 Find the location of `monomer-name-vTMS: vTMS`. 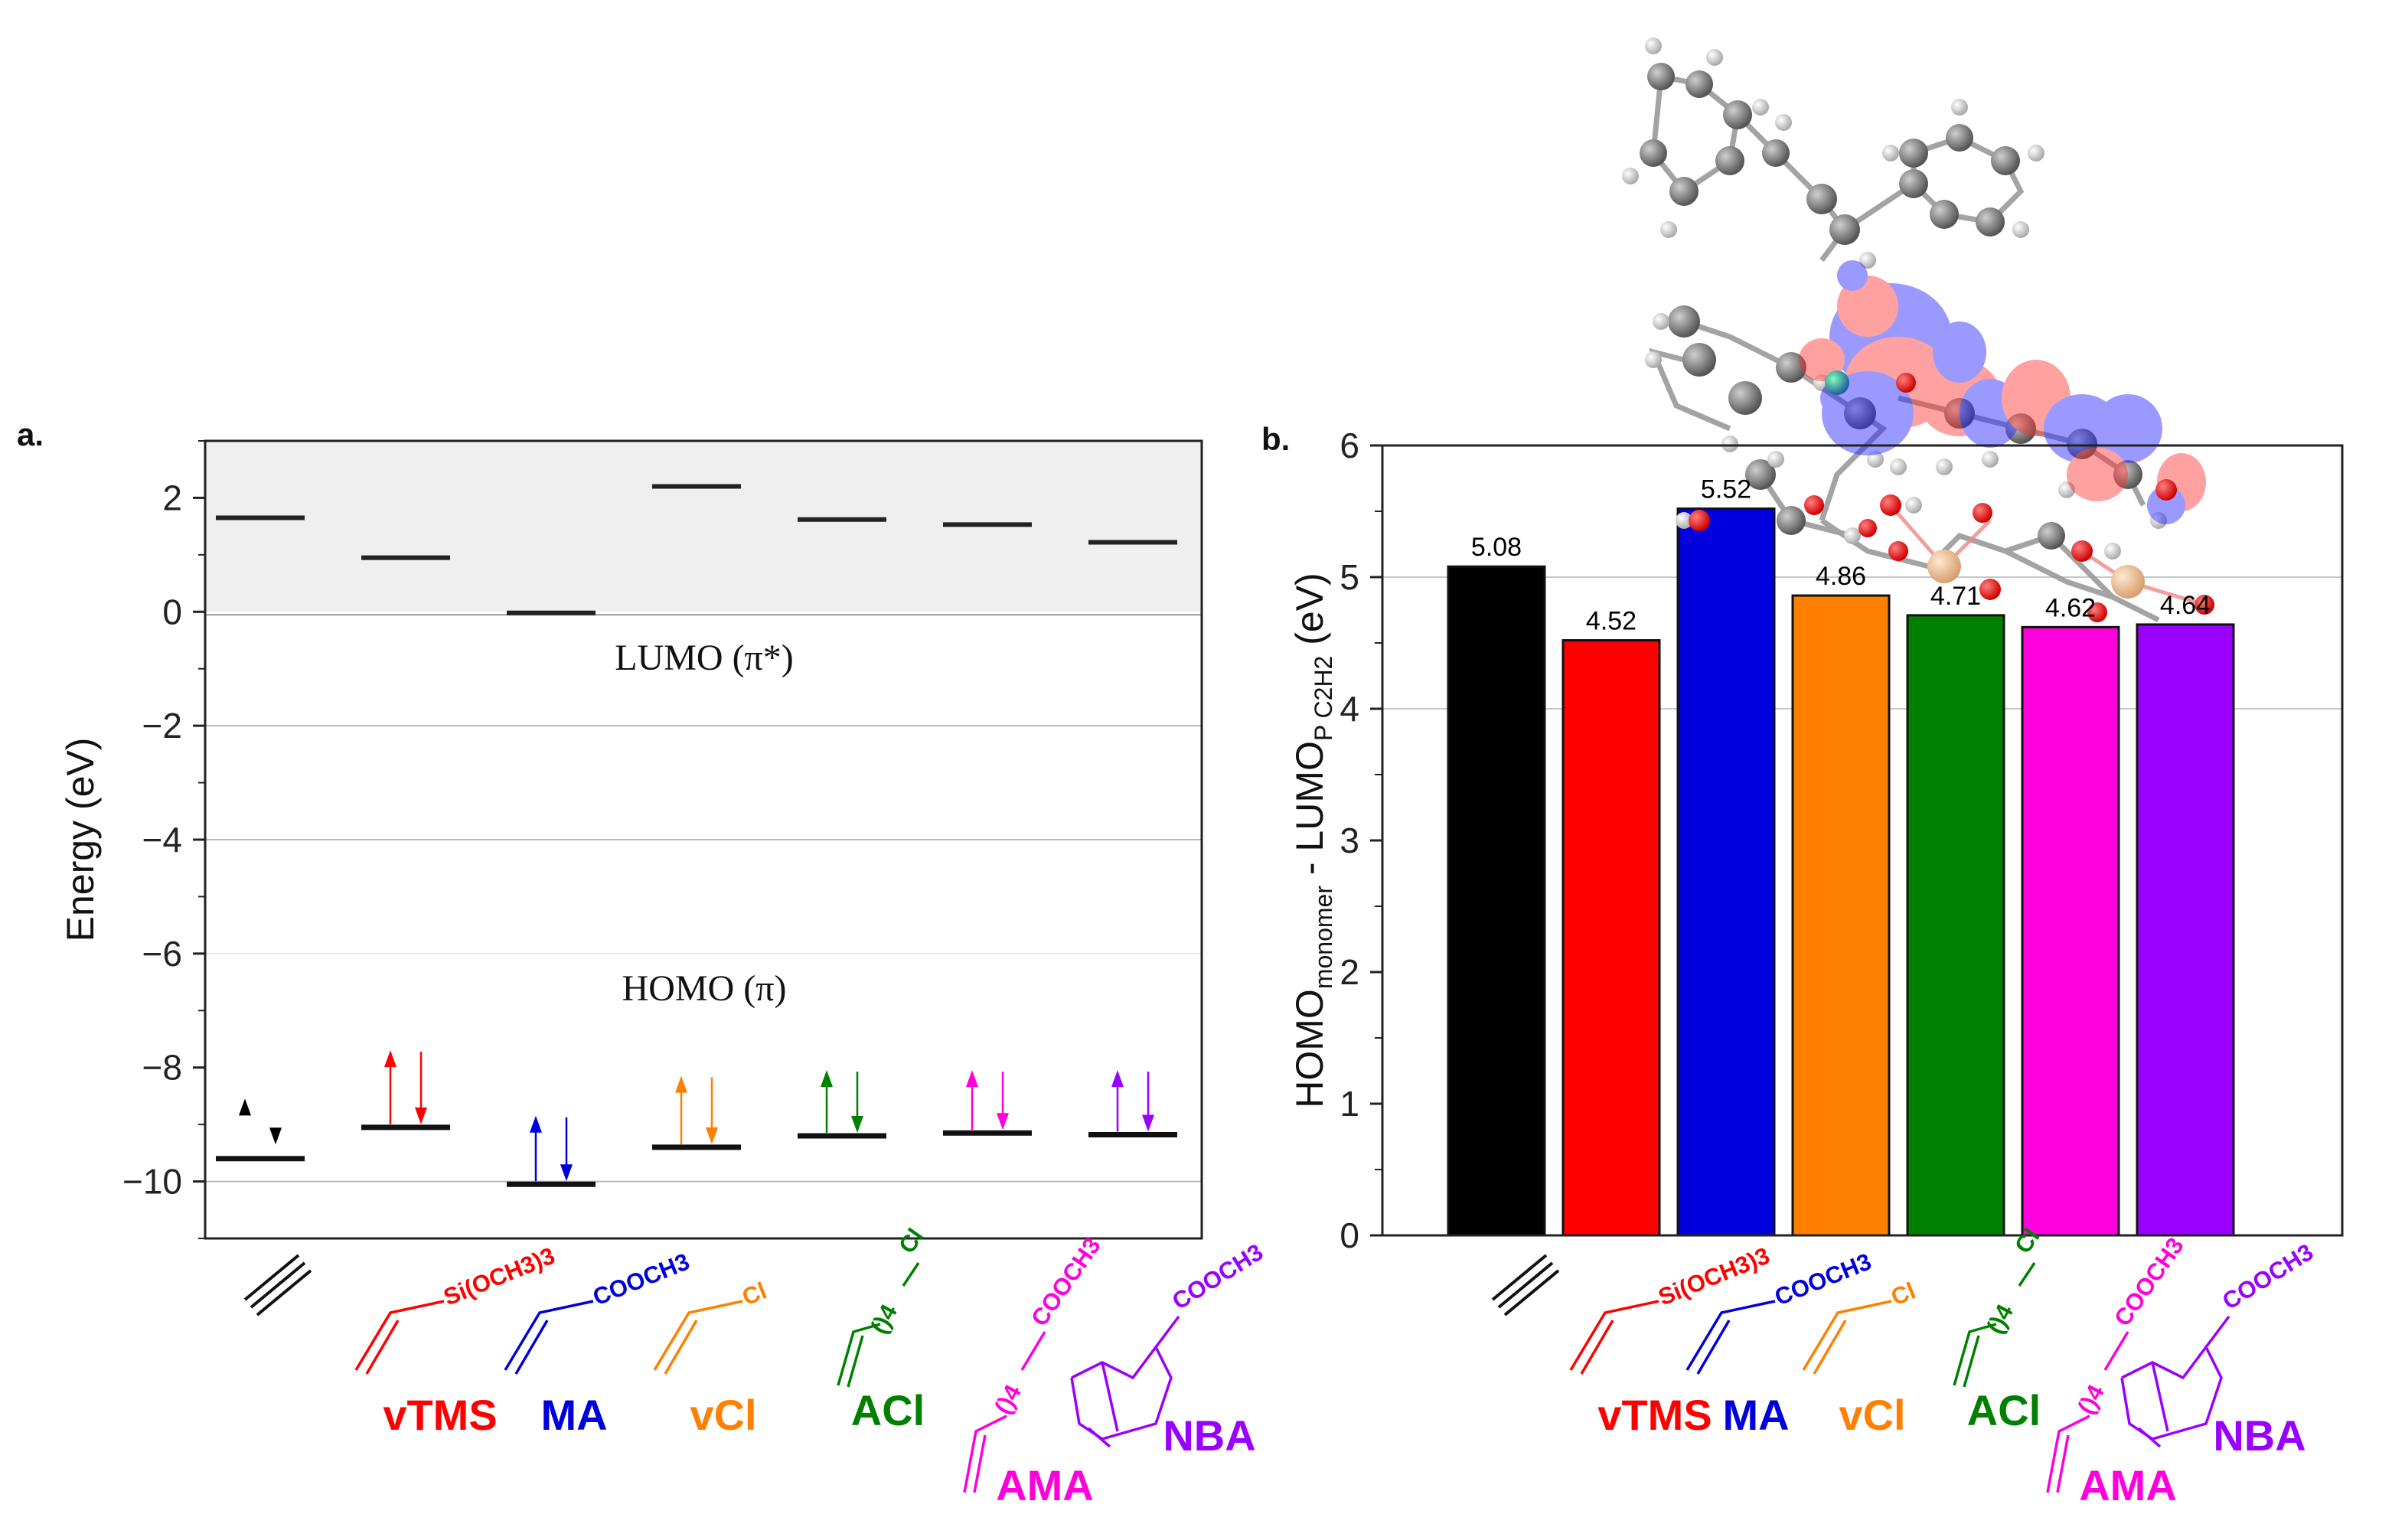

monomer-name-vTMS: vTMS is located at coordinates (440, 1415).